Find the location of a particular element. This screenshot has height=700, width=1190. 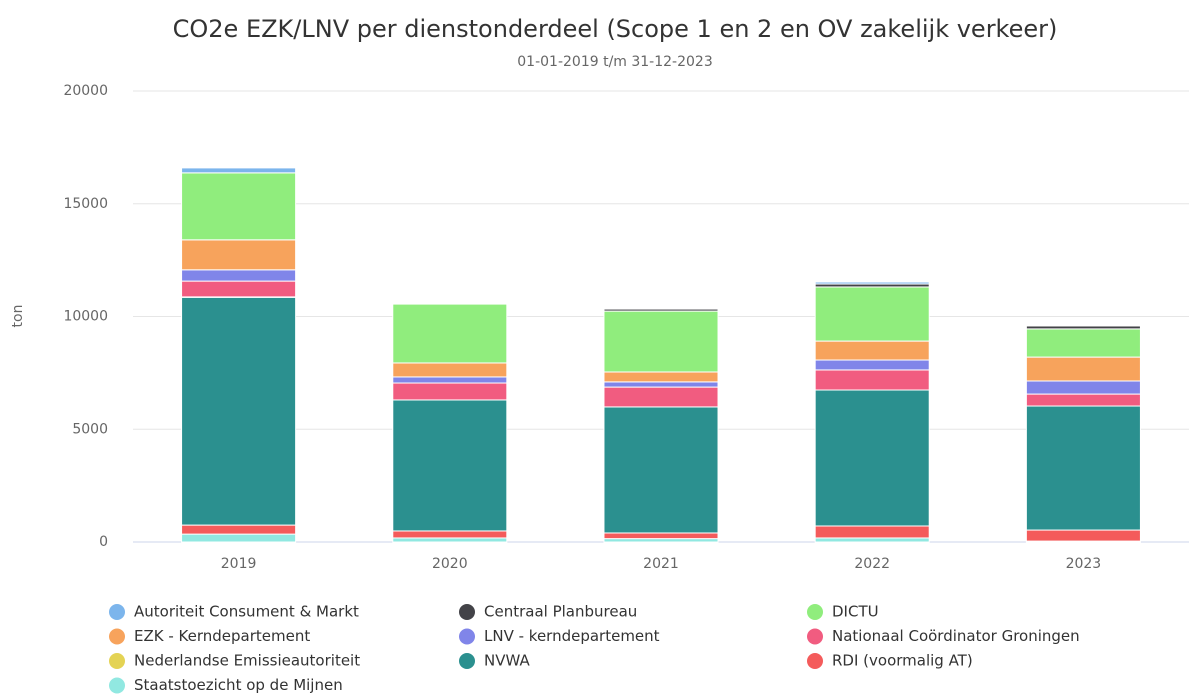

legend-label: EZK - Kerndepartement is located at coordinates (222, 636).